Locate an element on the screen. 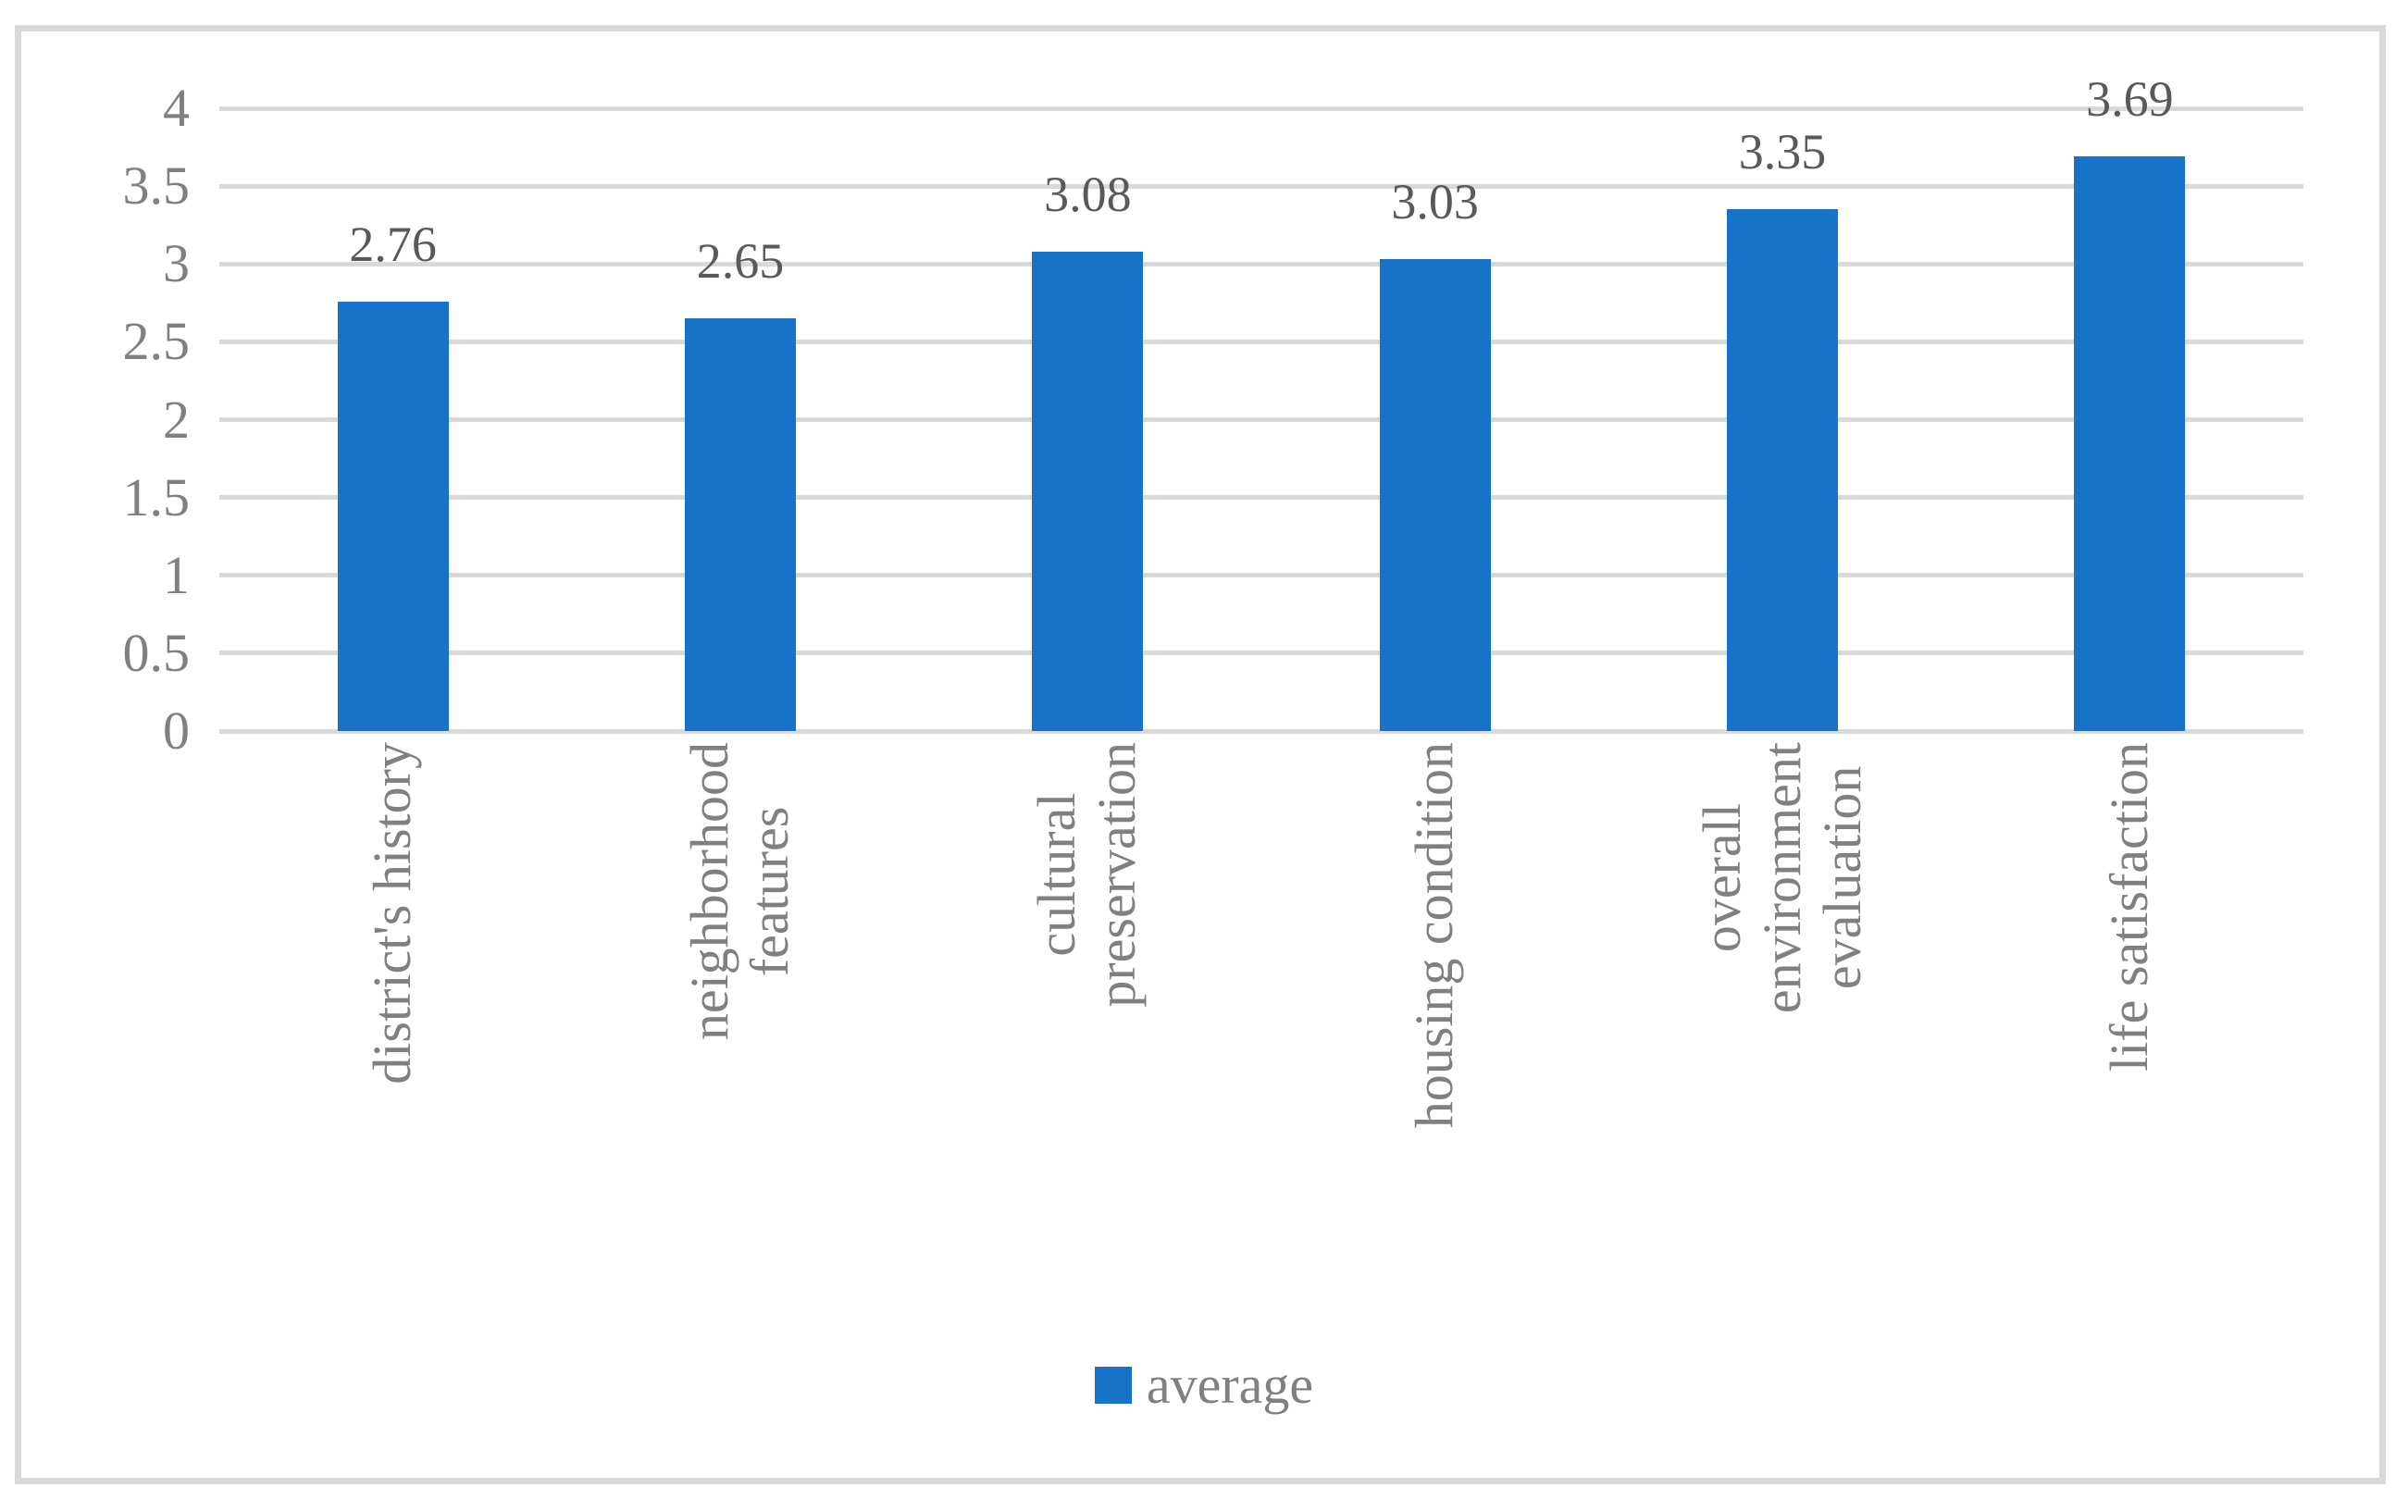 The height and width of the screenshot is (1512, 2408). y-tick-label: 3 is located at coordinates (176, 263).